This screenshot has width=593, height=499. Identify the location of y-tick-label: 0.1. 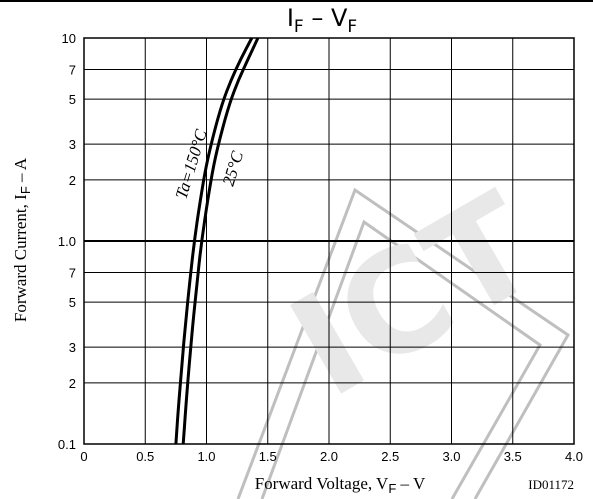
(67, 444).